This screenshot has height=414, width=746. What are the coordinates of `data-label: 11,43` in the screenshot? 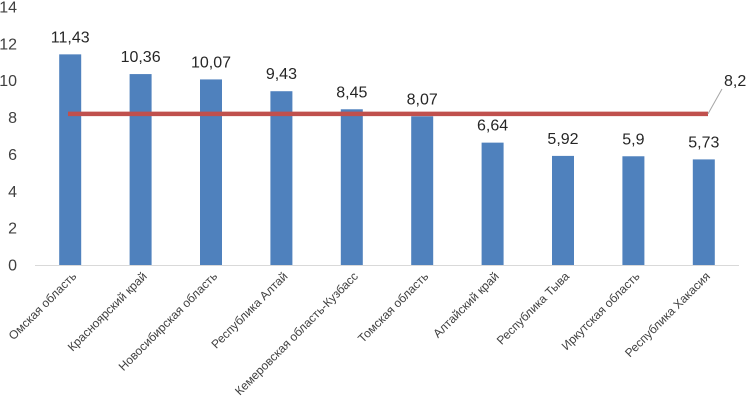 It's located at (70, 37).